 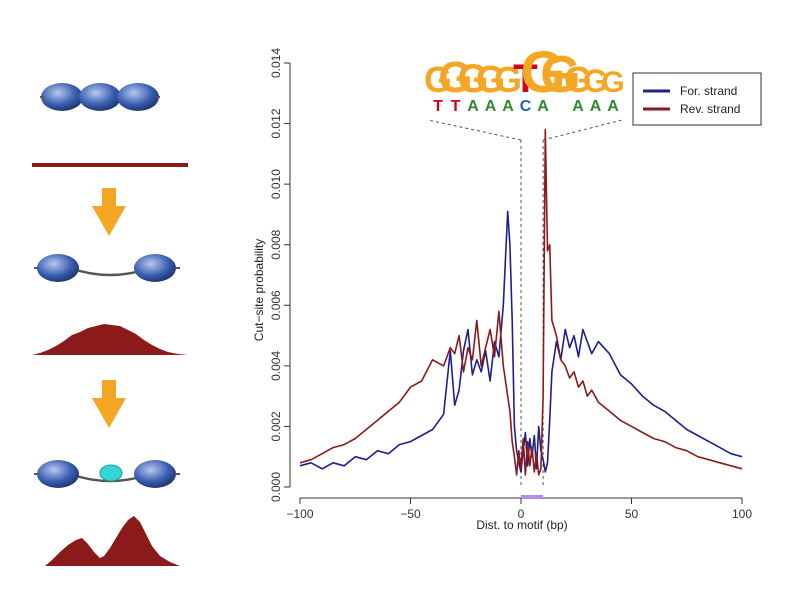 I want to click on y-tick-label: 0.000, so click(x=276, y=487).